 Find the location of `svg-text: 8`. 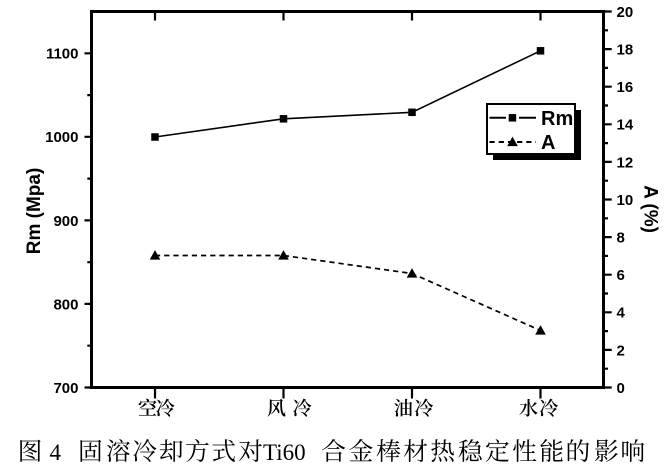

svg-text: 8 is located at coordinates (621, 238).